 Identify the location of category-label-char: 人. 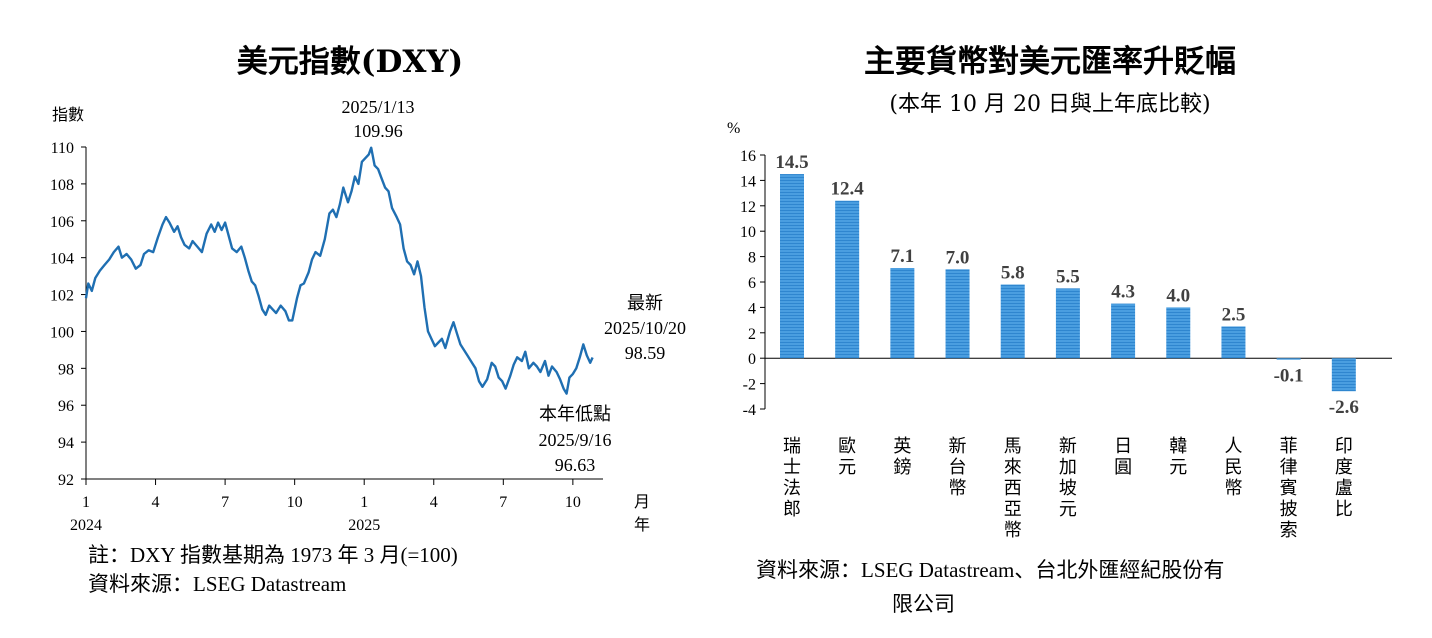
(1233, 446).